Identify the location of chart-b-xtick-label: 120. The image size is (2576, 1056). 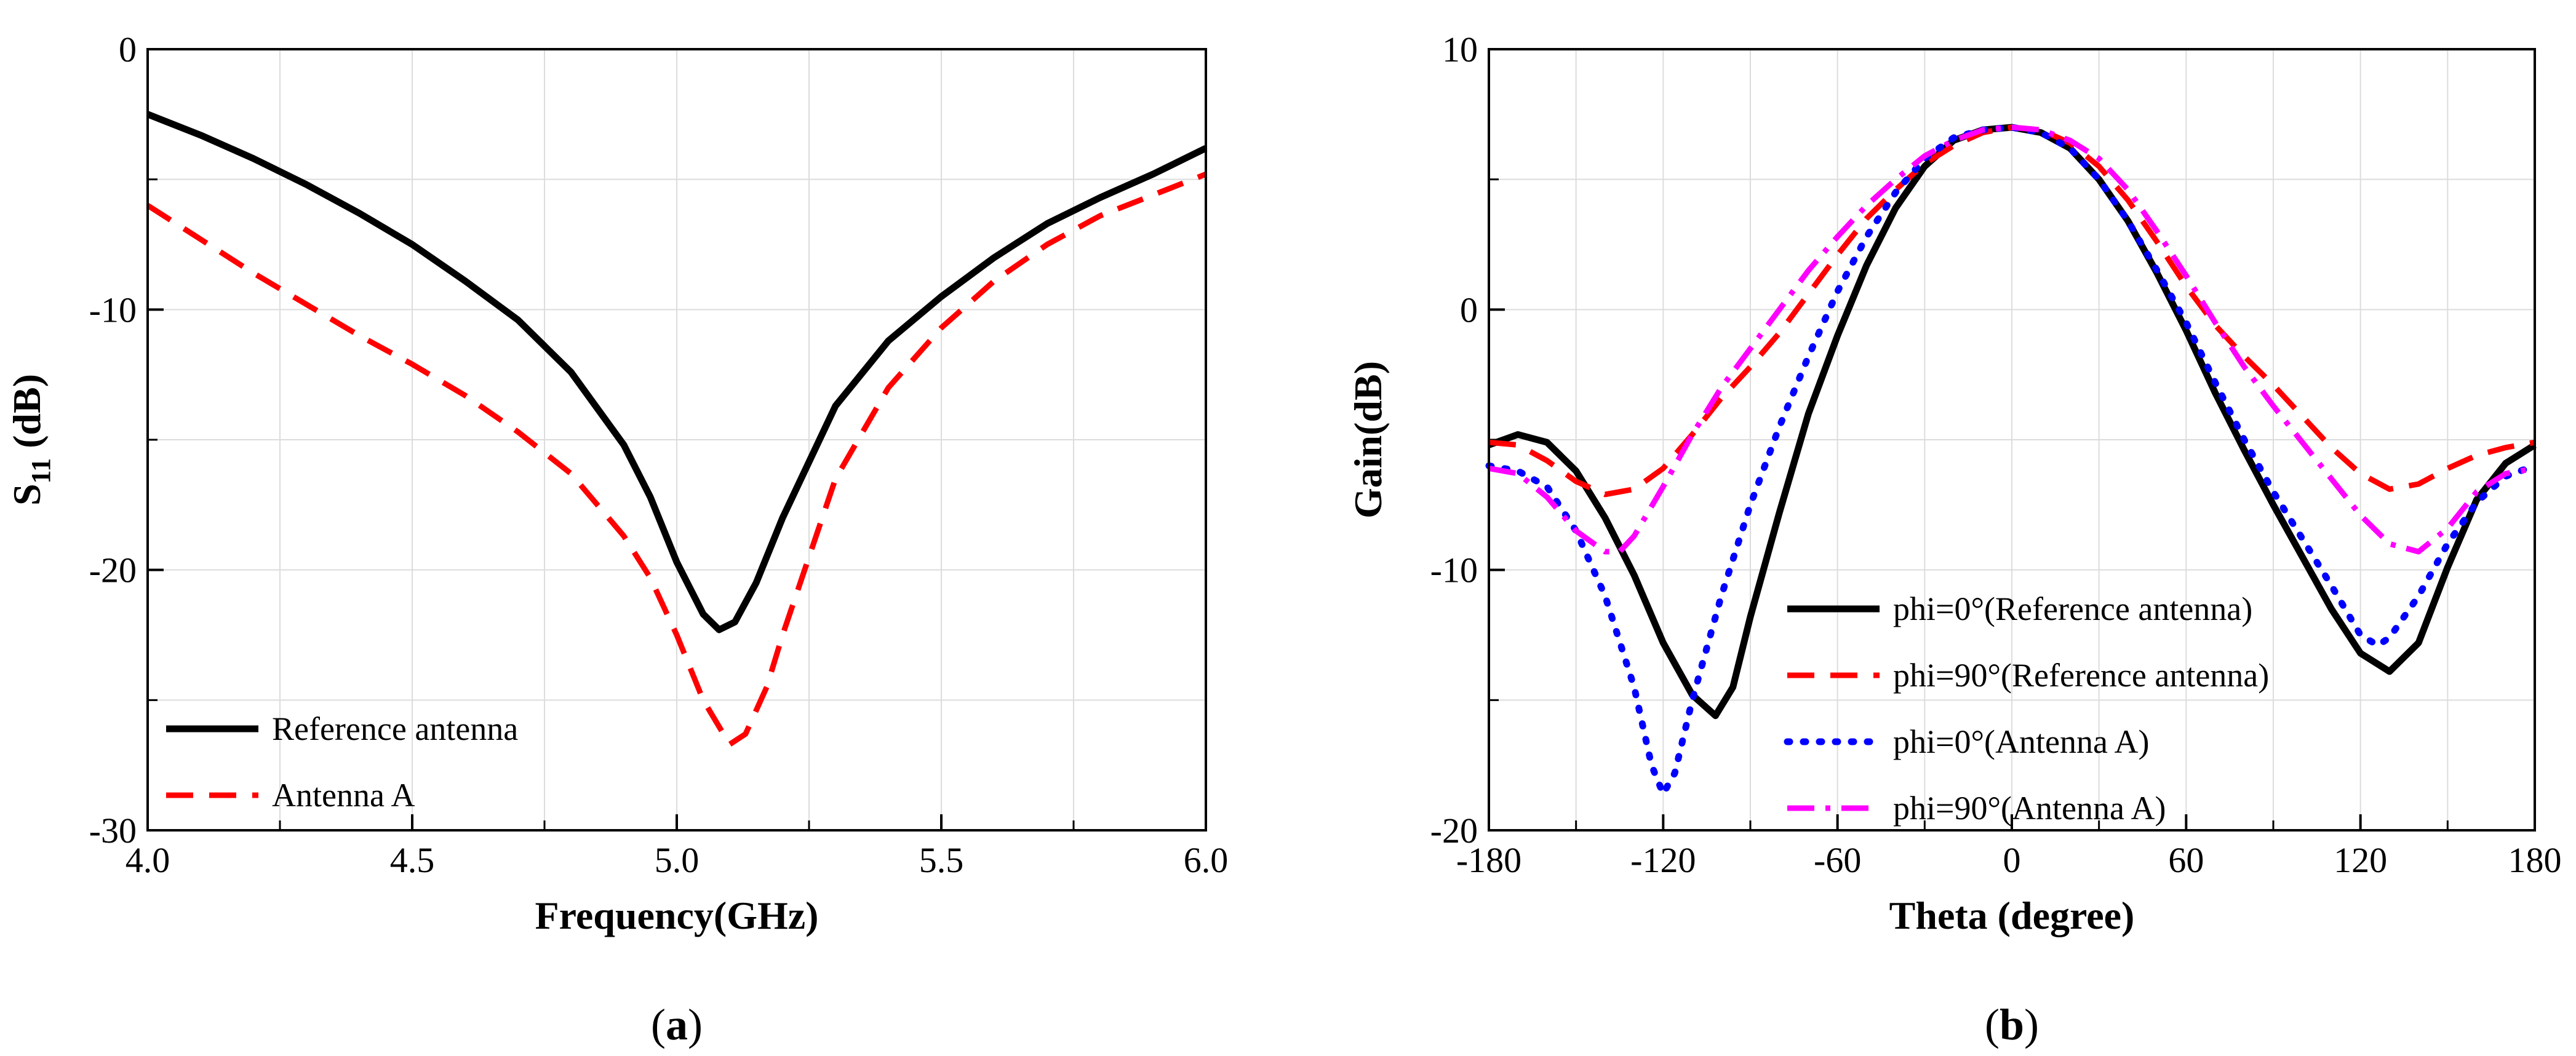
(2360, 860).